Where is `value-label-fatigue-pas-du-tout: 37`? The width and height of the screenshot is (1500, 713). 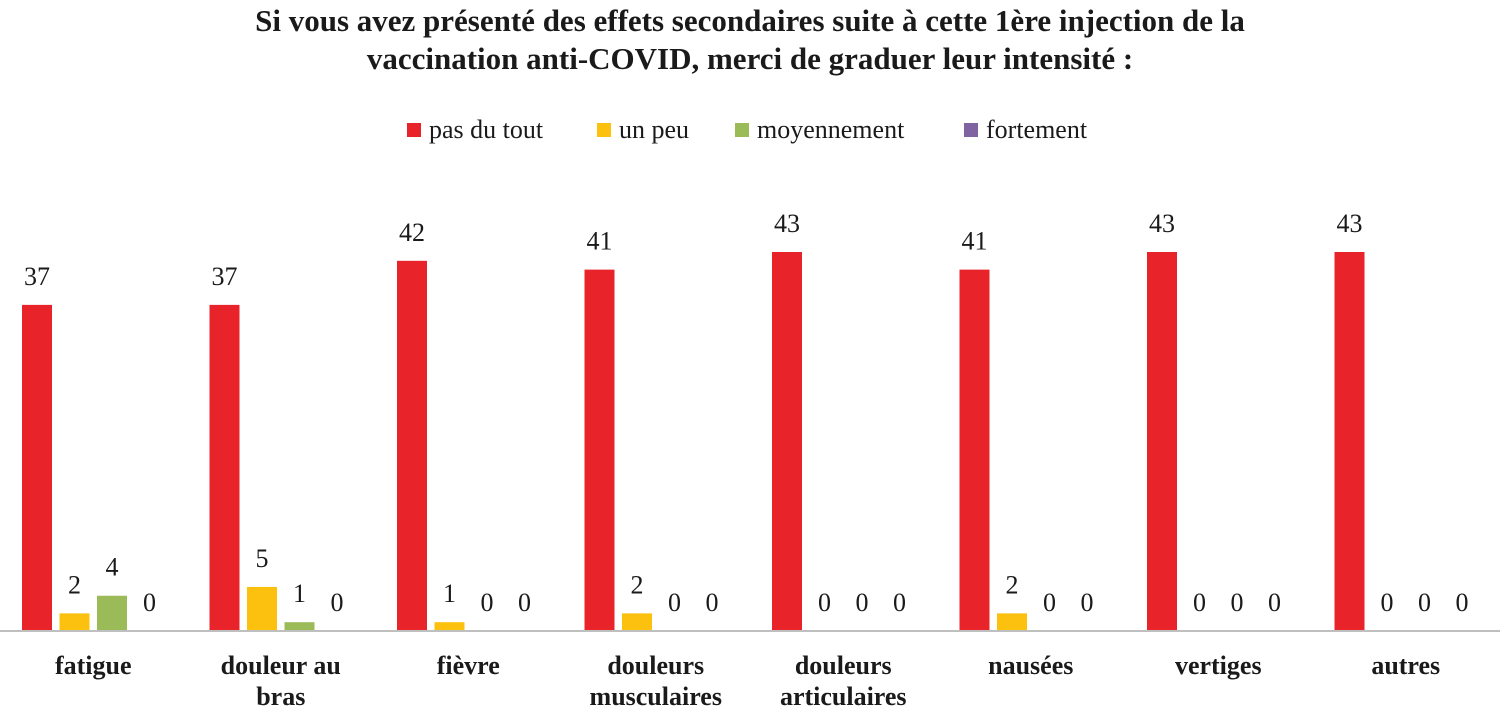 value-label-fatigue-pas-du-tout: 37 is located at coordinates (37, 276).